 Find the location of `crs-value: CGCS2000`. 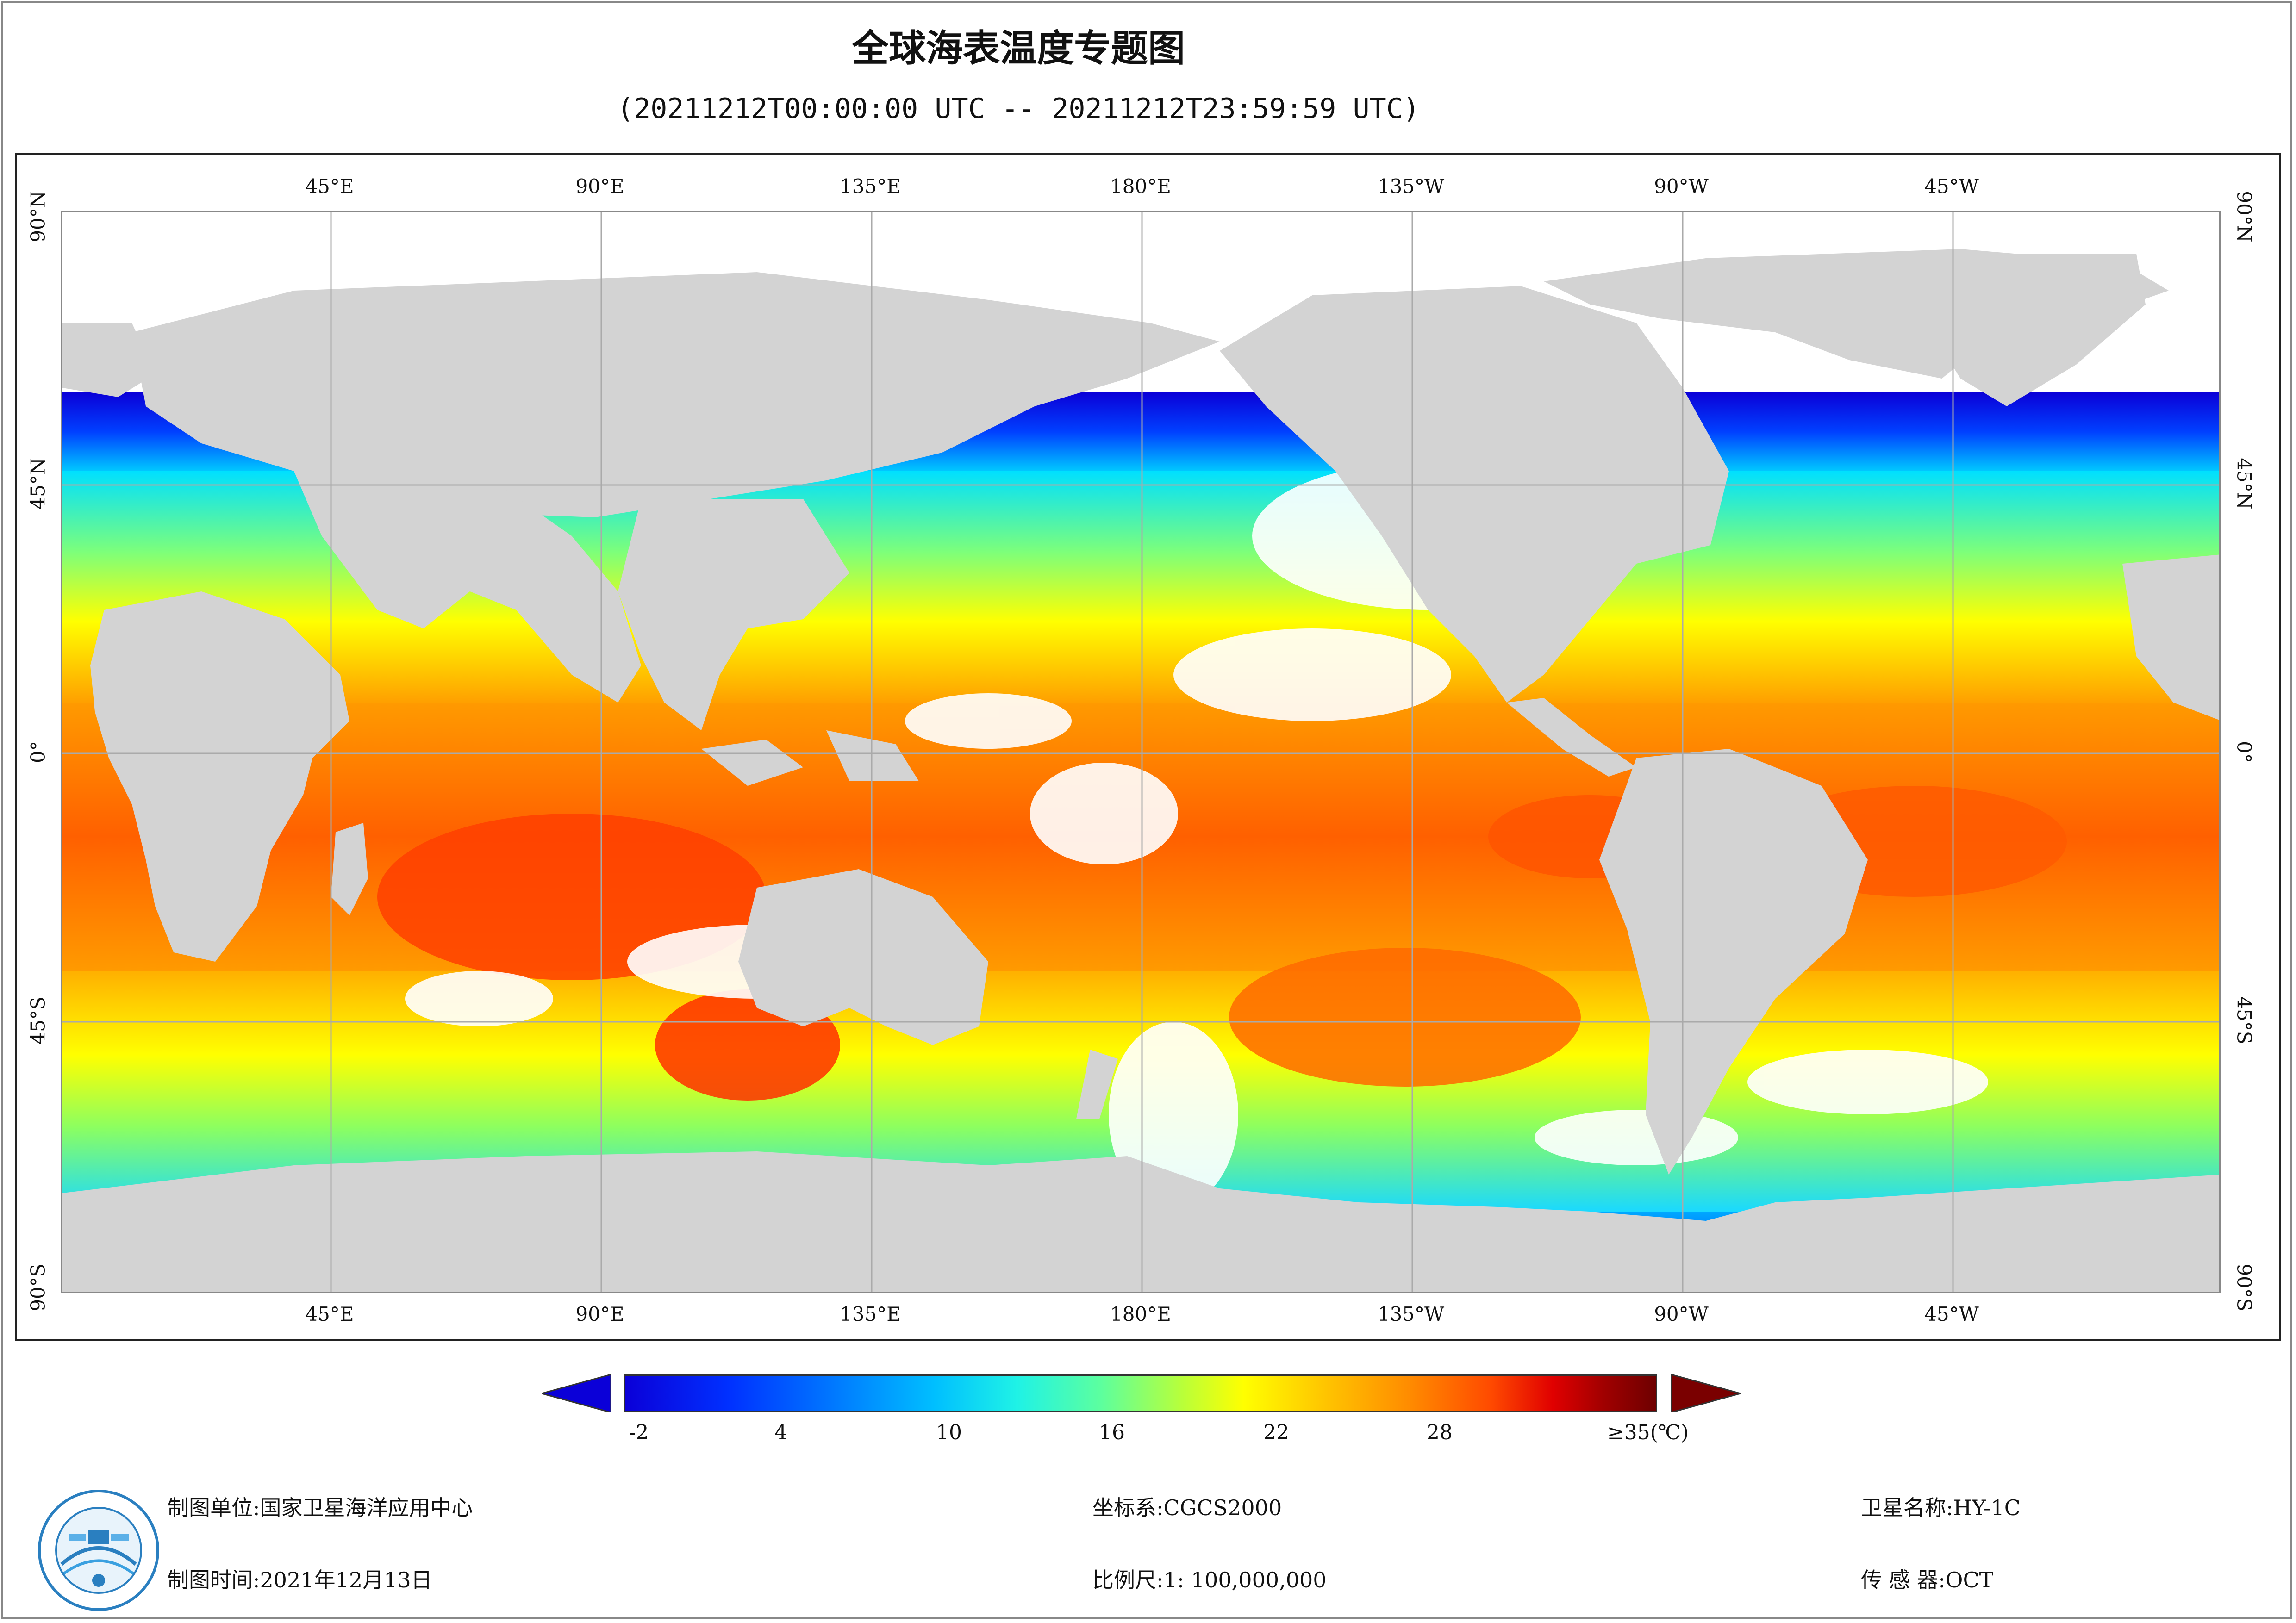

crs-value: CGCS2000 is located at coordinates (1222, 1507).